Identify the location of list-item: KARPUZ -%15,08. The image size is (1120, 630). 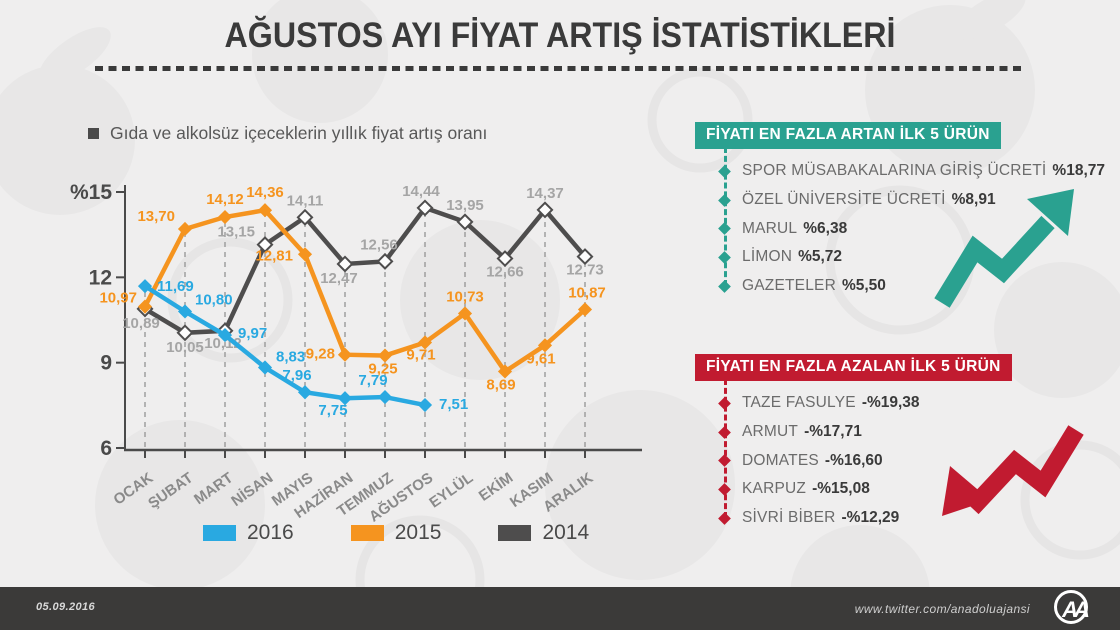
(875, 489).